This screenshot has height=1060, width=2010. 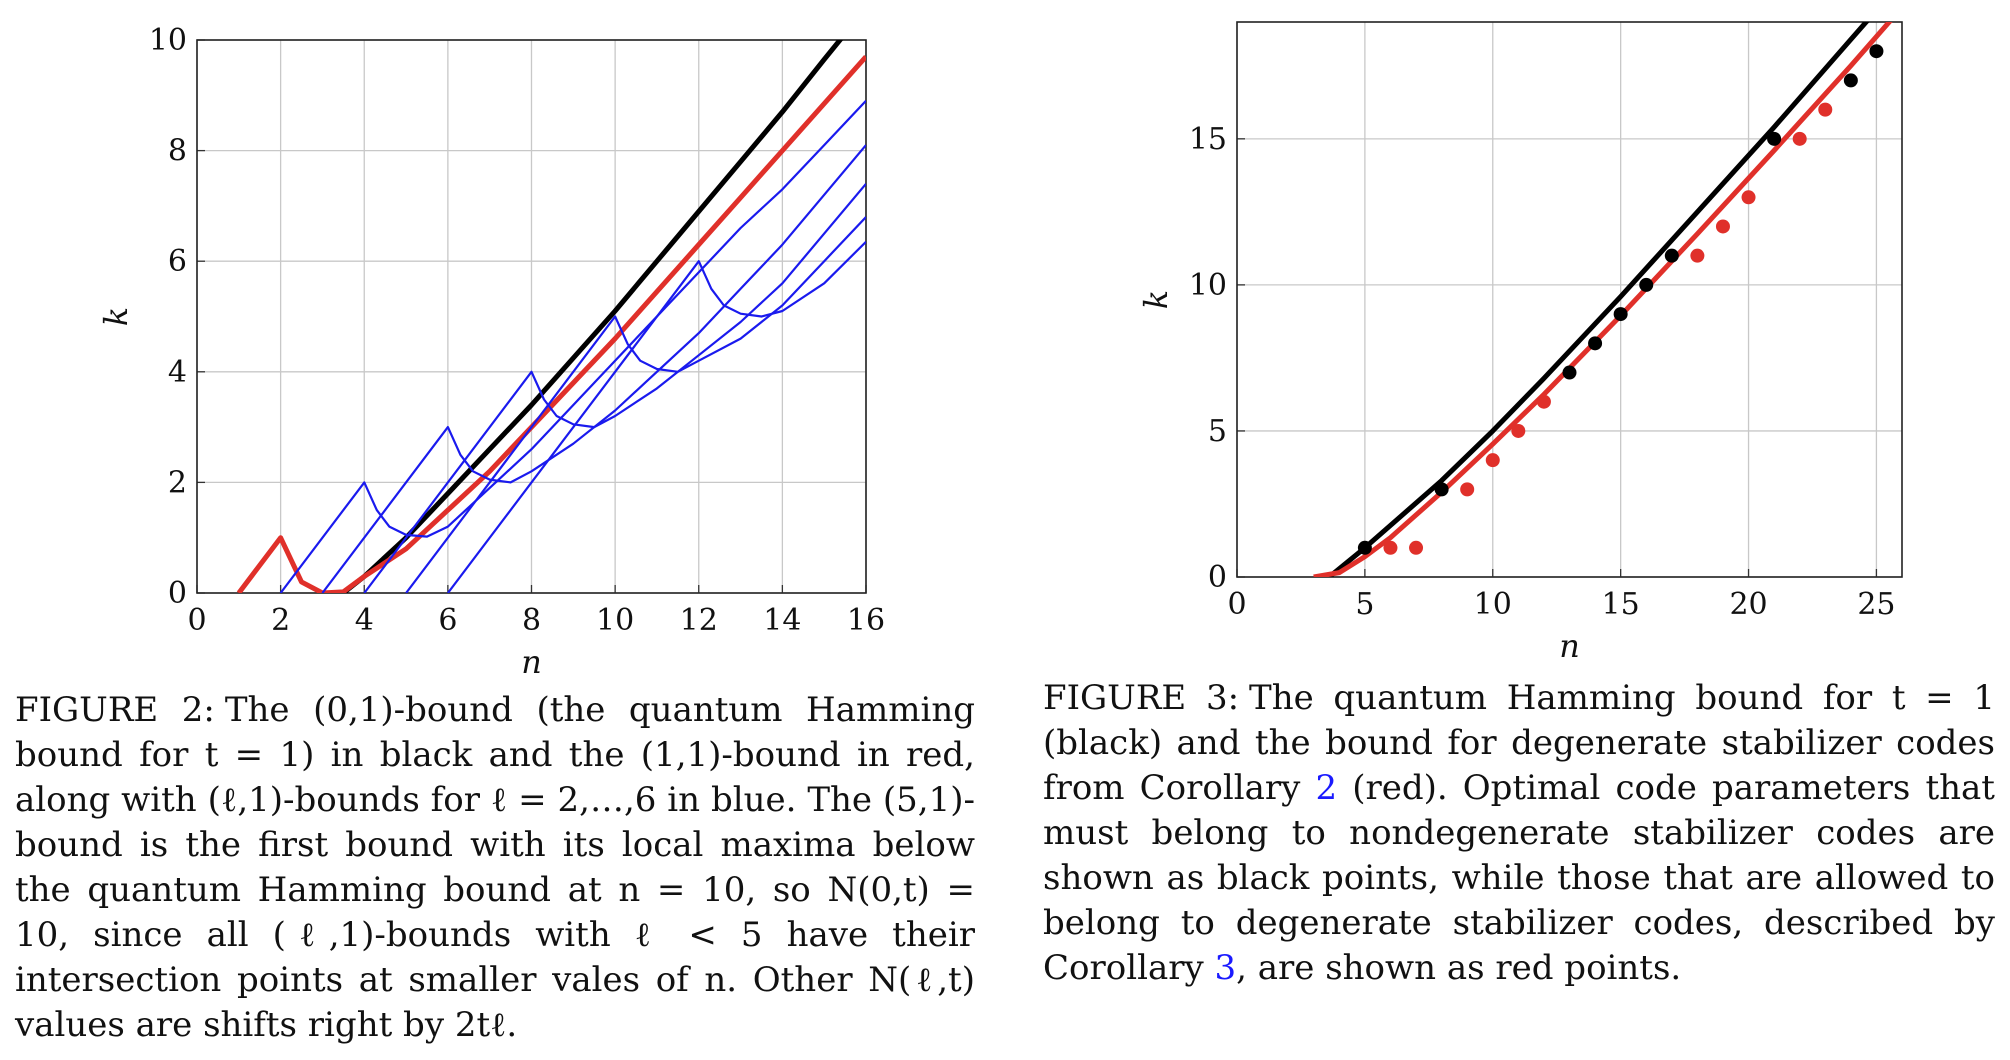 I want to click on figure-3-caption-after: , are shown as red points., so click(x=1459, y=968).